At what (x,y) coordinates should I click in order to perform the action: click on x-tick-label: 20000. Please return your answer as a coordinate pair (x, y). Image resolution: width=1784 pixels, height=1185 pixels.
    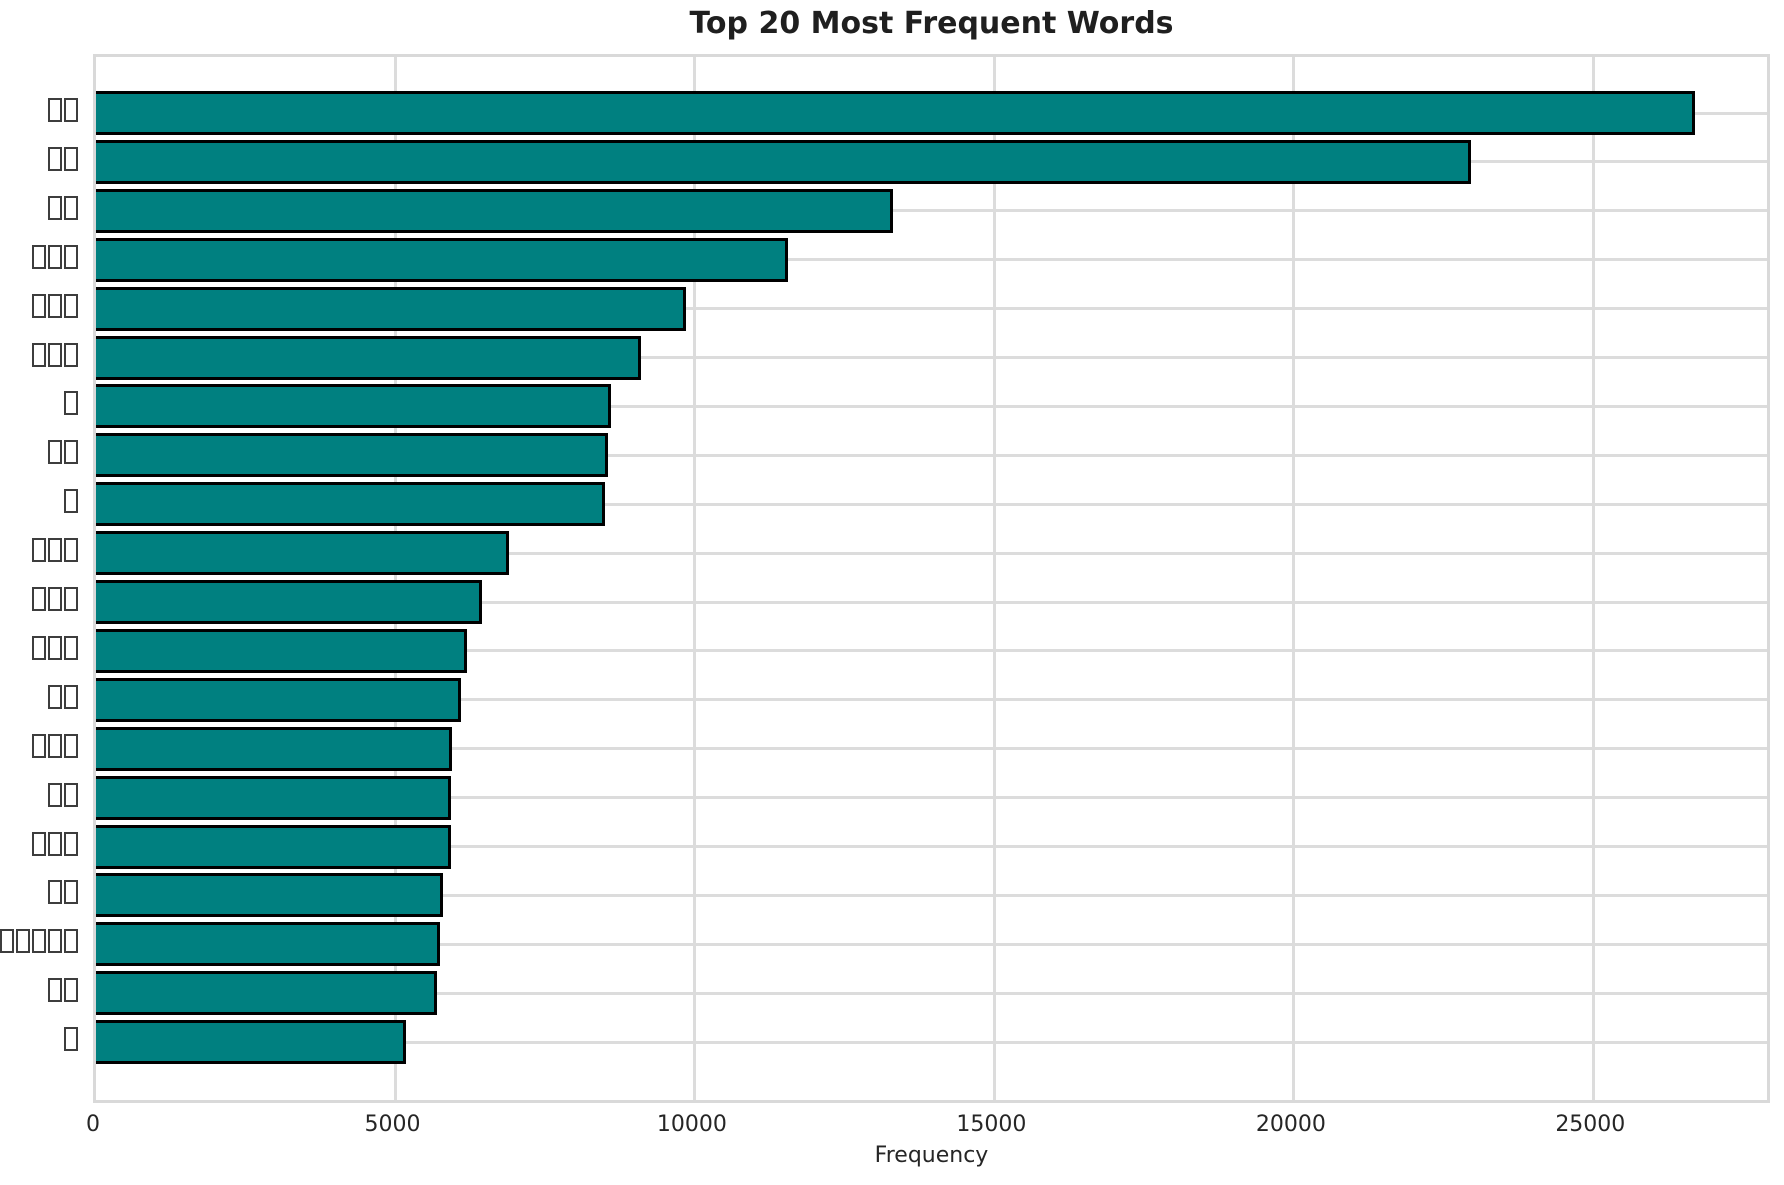
    Looking at the image, I should click on (1290, 1124).